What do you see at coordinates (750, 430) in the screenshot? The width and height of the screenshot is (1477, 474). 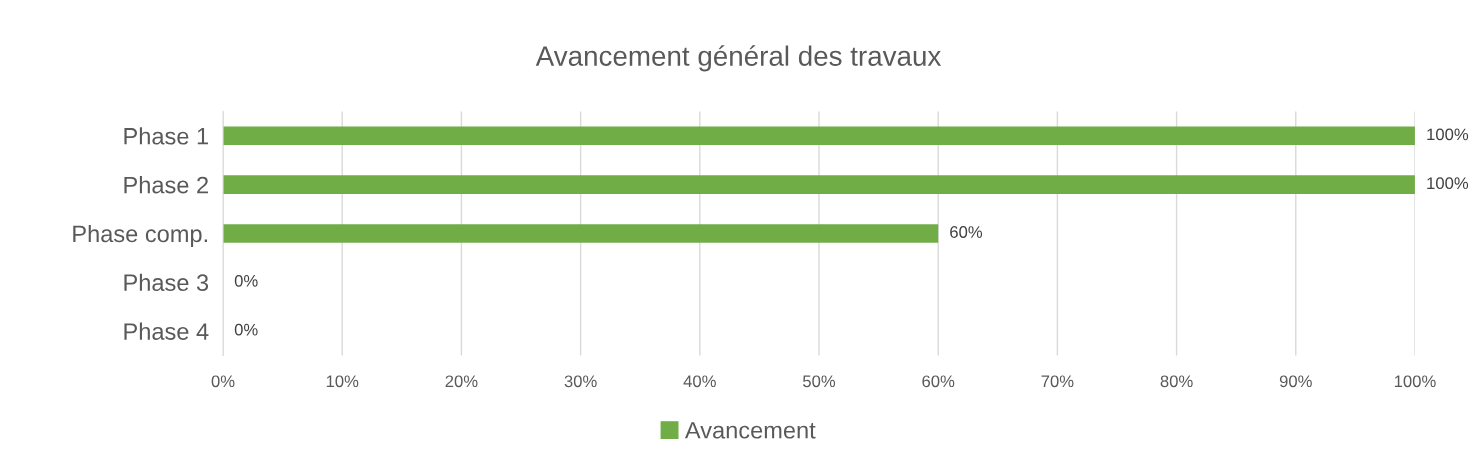 I see `legend-label: Avancement` at bounding box center [750, 430].